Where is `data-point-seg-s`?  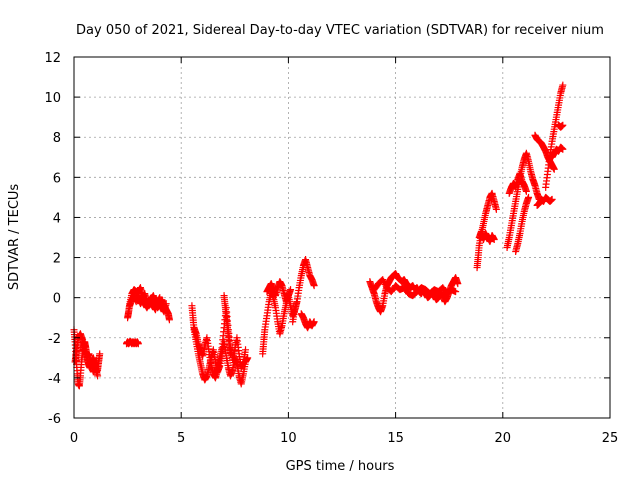
data-point-seg-s is located at coordinates (529, 197).